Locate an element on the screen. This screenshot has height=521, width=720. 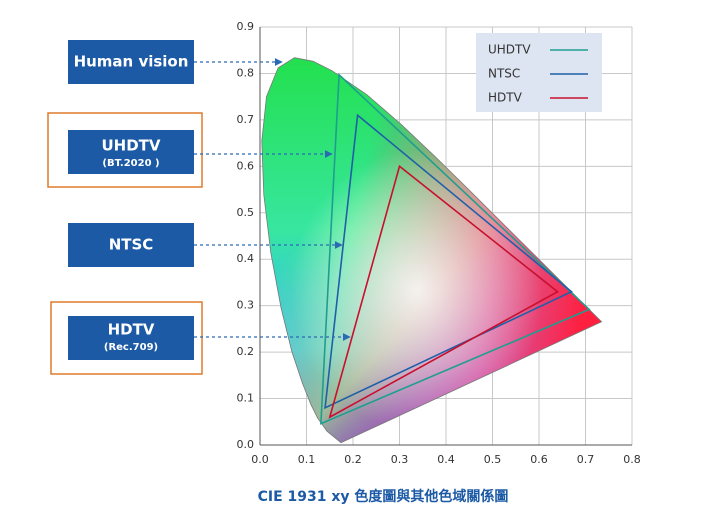
x-tick-label: 0.4 is located at coordinates (446, 459).